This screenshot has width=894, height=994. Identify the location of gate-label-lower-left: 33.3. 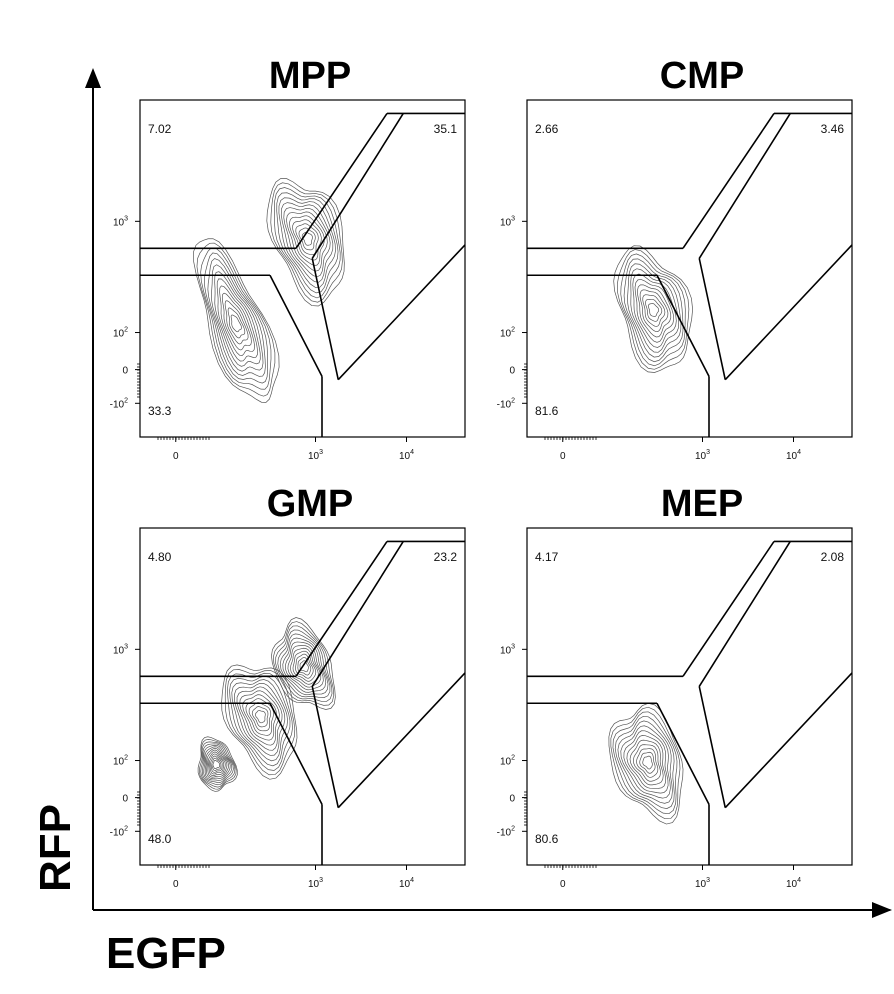
(160, 411).